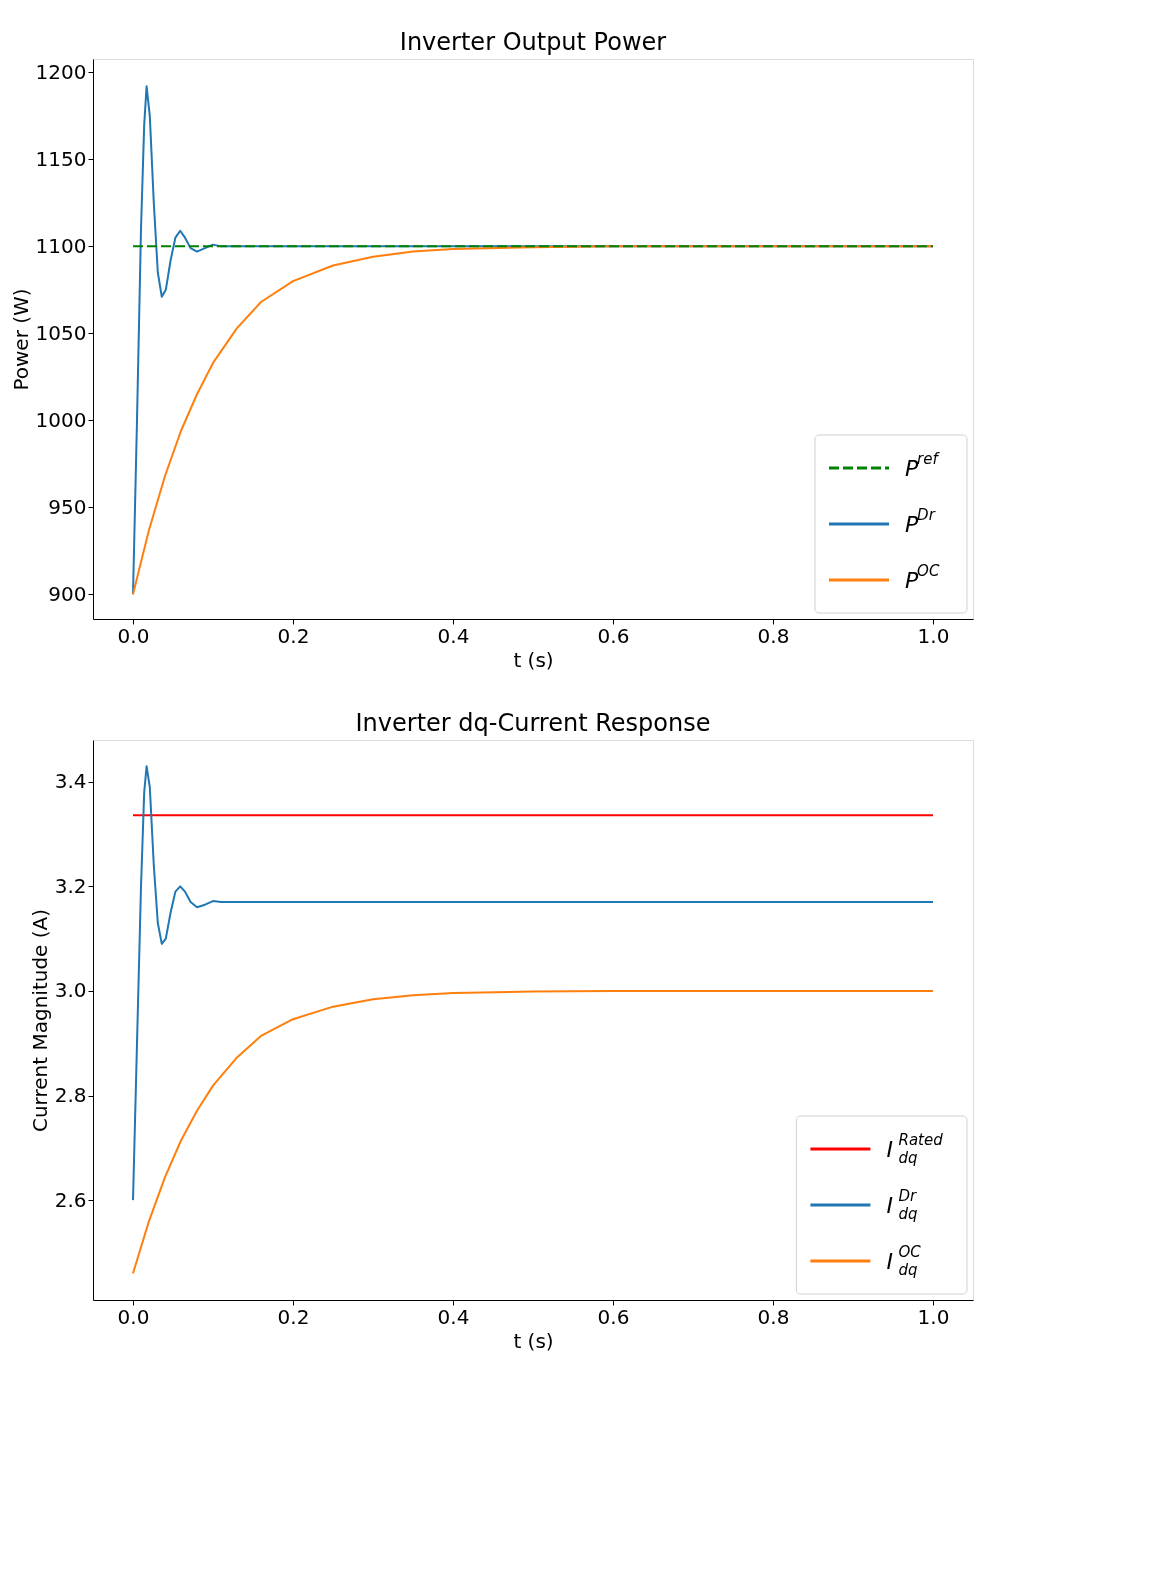 Image resolution: width=1164 pixels, height=1572 pixels. Describe the element at coordinates (61, 158) in the screenshot. I see `y-tick-label: 1150` at that location.